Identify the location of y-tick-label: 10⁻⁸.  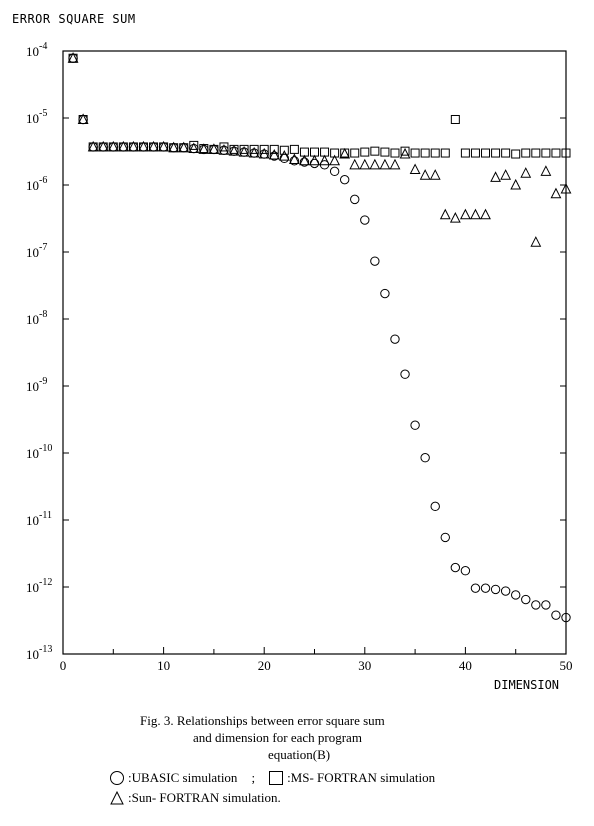
(36, 318).